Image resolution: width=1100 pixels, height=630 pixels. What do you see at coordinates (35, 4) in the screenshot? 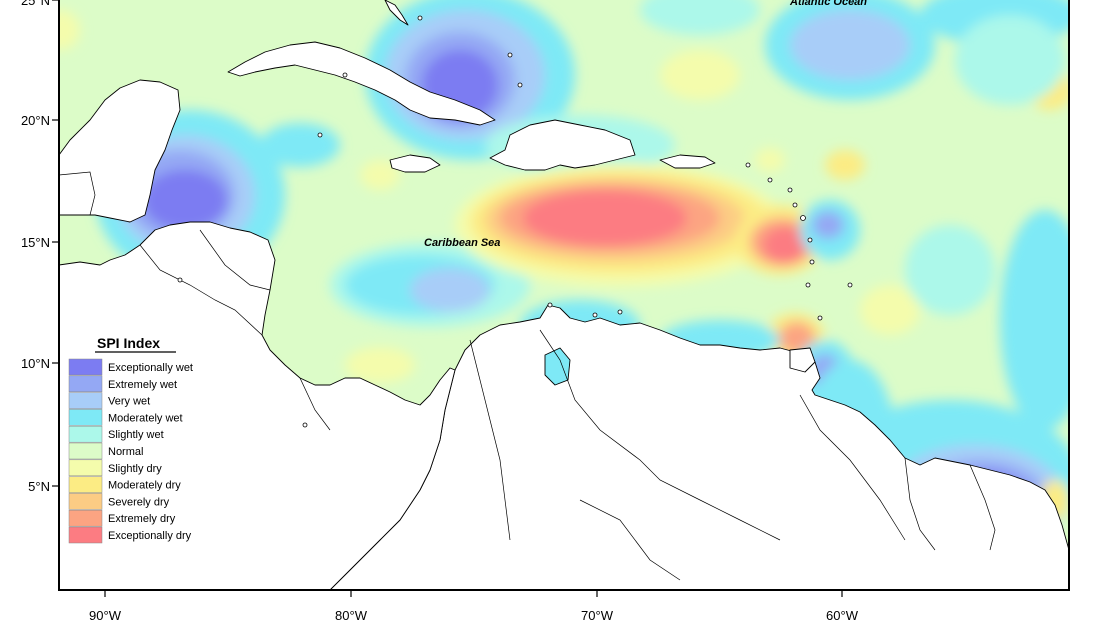
I see `y-tick-label: 25°N` at bounding box center [35, 4].